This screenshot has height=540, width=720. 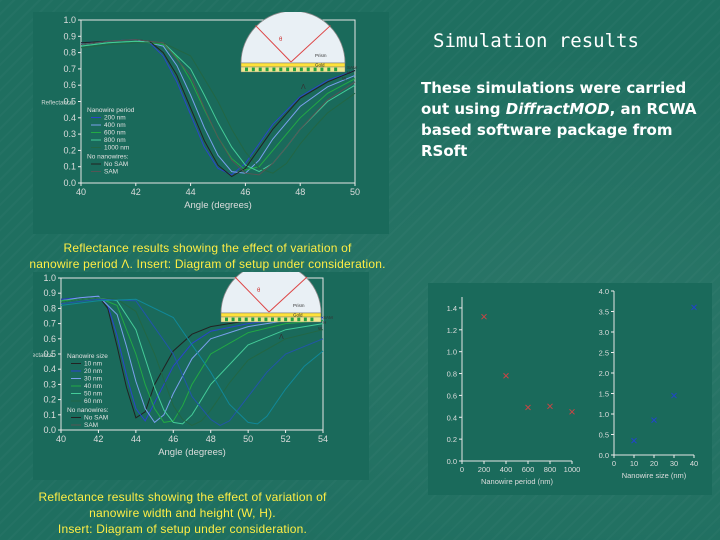 I want to click on chart-size-inset-incident-ray, so click(x=252, y=294).